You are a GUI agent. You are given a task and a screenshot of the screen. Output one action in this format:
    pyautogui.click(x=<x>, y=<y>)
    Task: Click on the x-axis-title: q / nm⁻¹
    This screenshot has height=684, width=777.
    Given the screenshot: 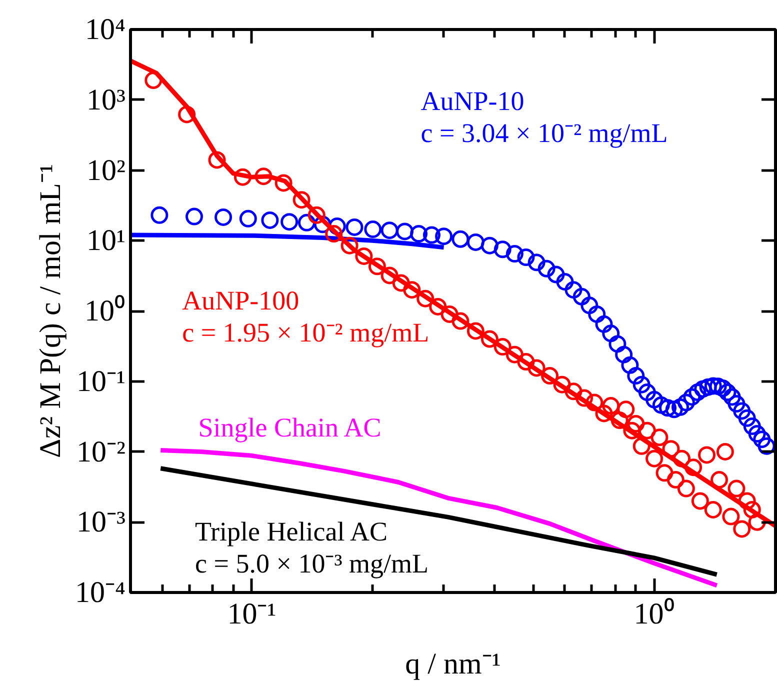 What is the action you would take?
    pyautogui.click(x=453, y=664)
    